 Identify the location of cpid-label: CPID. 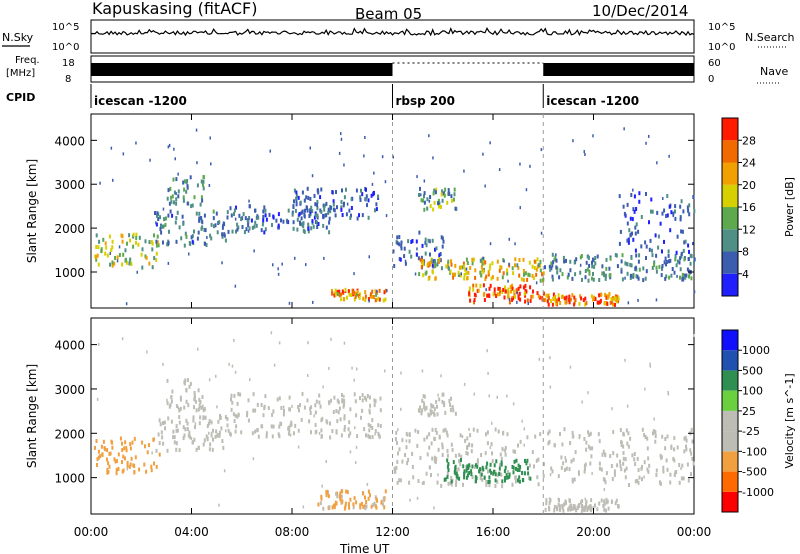
(20, 97).